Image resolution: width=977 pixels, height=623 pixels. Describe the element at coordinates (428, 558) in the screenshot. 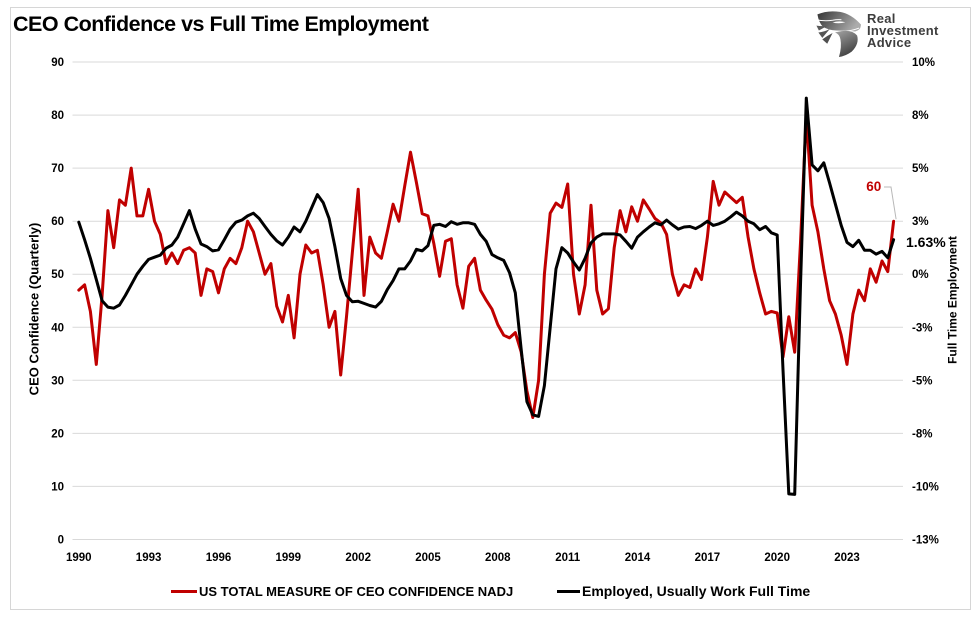

I see `svg-text: 2005` at that location.